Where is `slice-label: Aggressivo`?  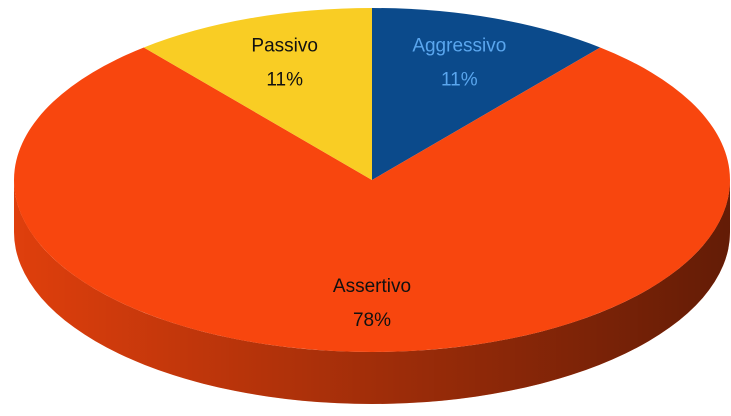
slice-label: Aggressivo is located at coordinates (459, 45).